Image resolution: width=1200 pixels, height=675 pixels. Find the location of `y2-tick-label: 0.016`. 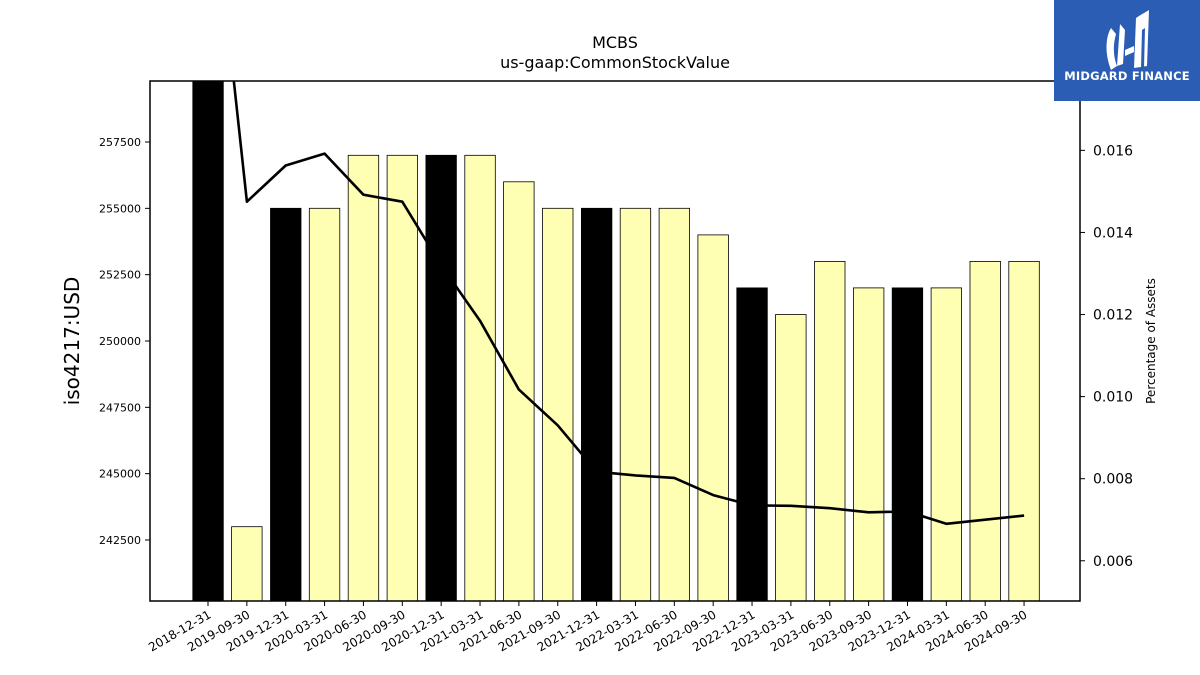

y2-tick-label: 0.016 is located at coordinates (1113, 151).